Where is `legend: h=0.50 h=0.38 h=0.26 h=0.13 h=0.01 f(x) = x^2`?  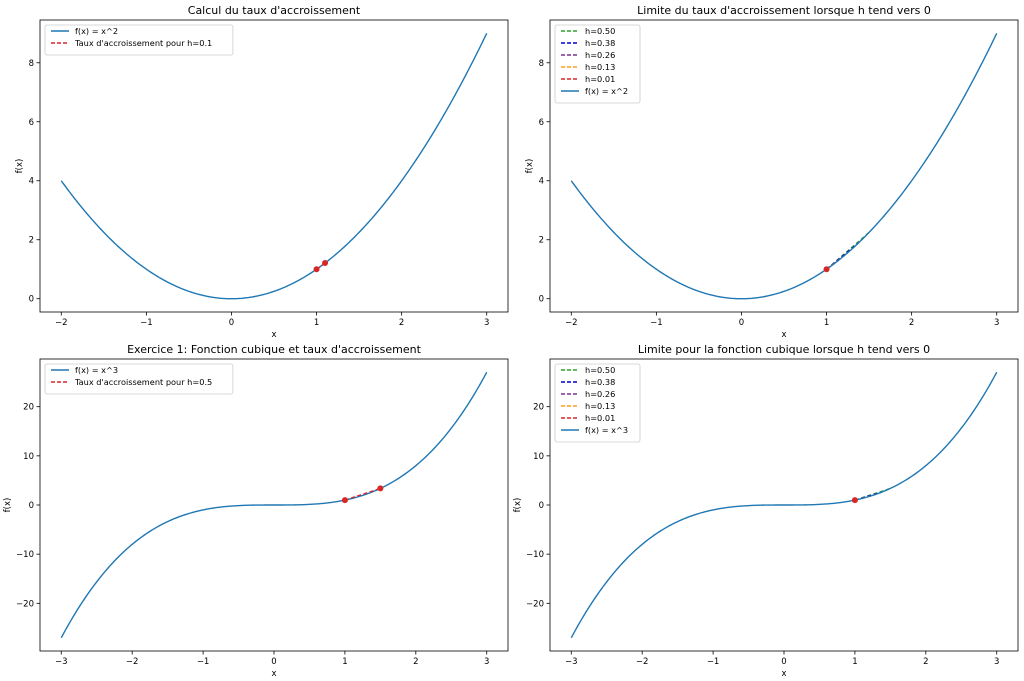 legend: h=0.50 h=0.38 h=0.26 h=0.13 h=0.01 f(x) = x^2 is located at coordinates (597, 64).